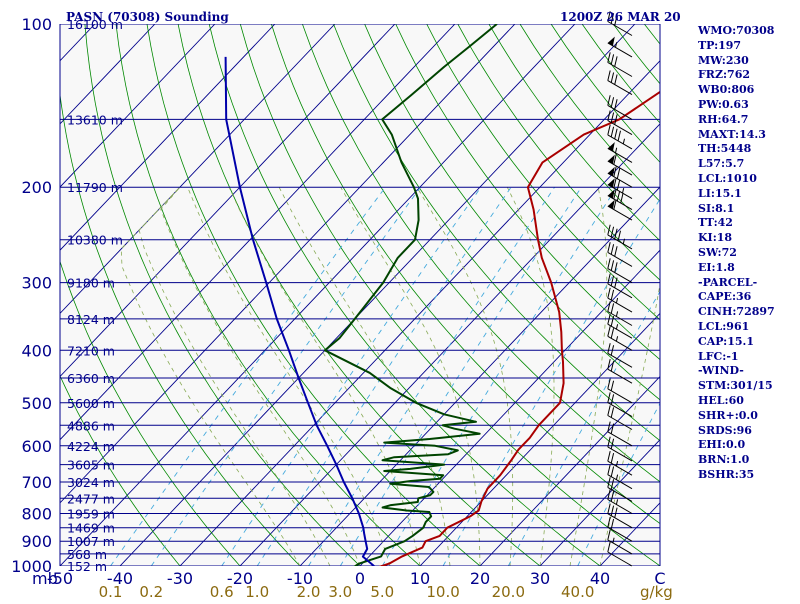 This screenshot has width=800, height=604. Describe the element at coordinates (620, 17) in the screenshot. I see `observation-time: 1200Z 26 MAR 20` at that location.